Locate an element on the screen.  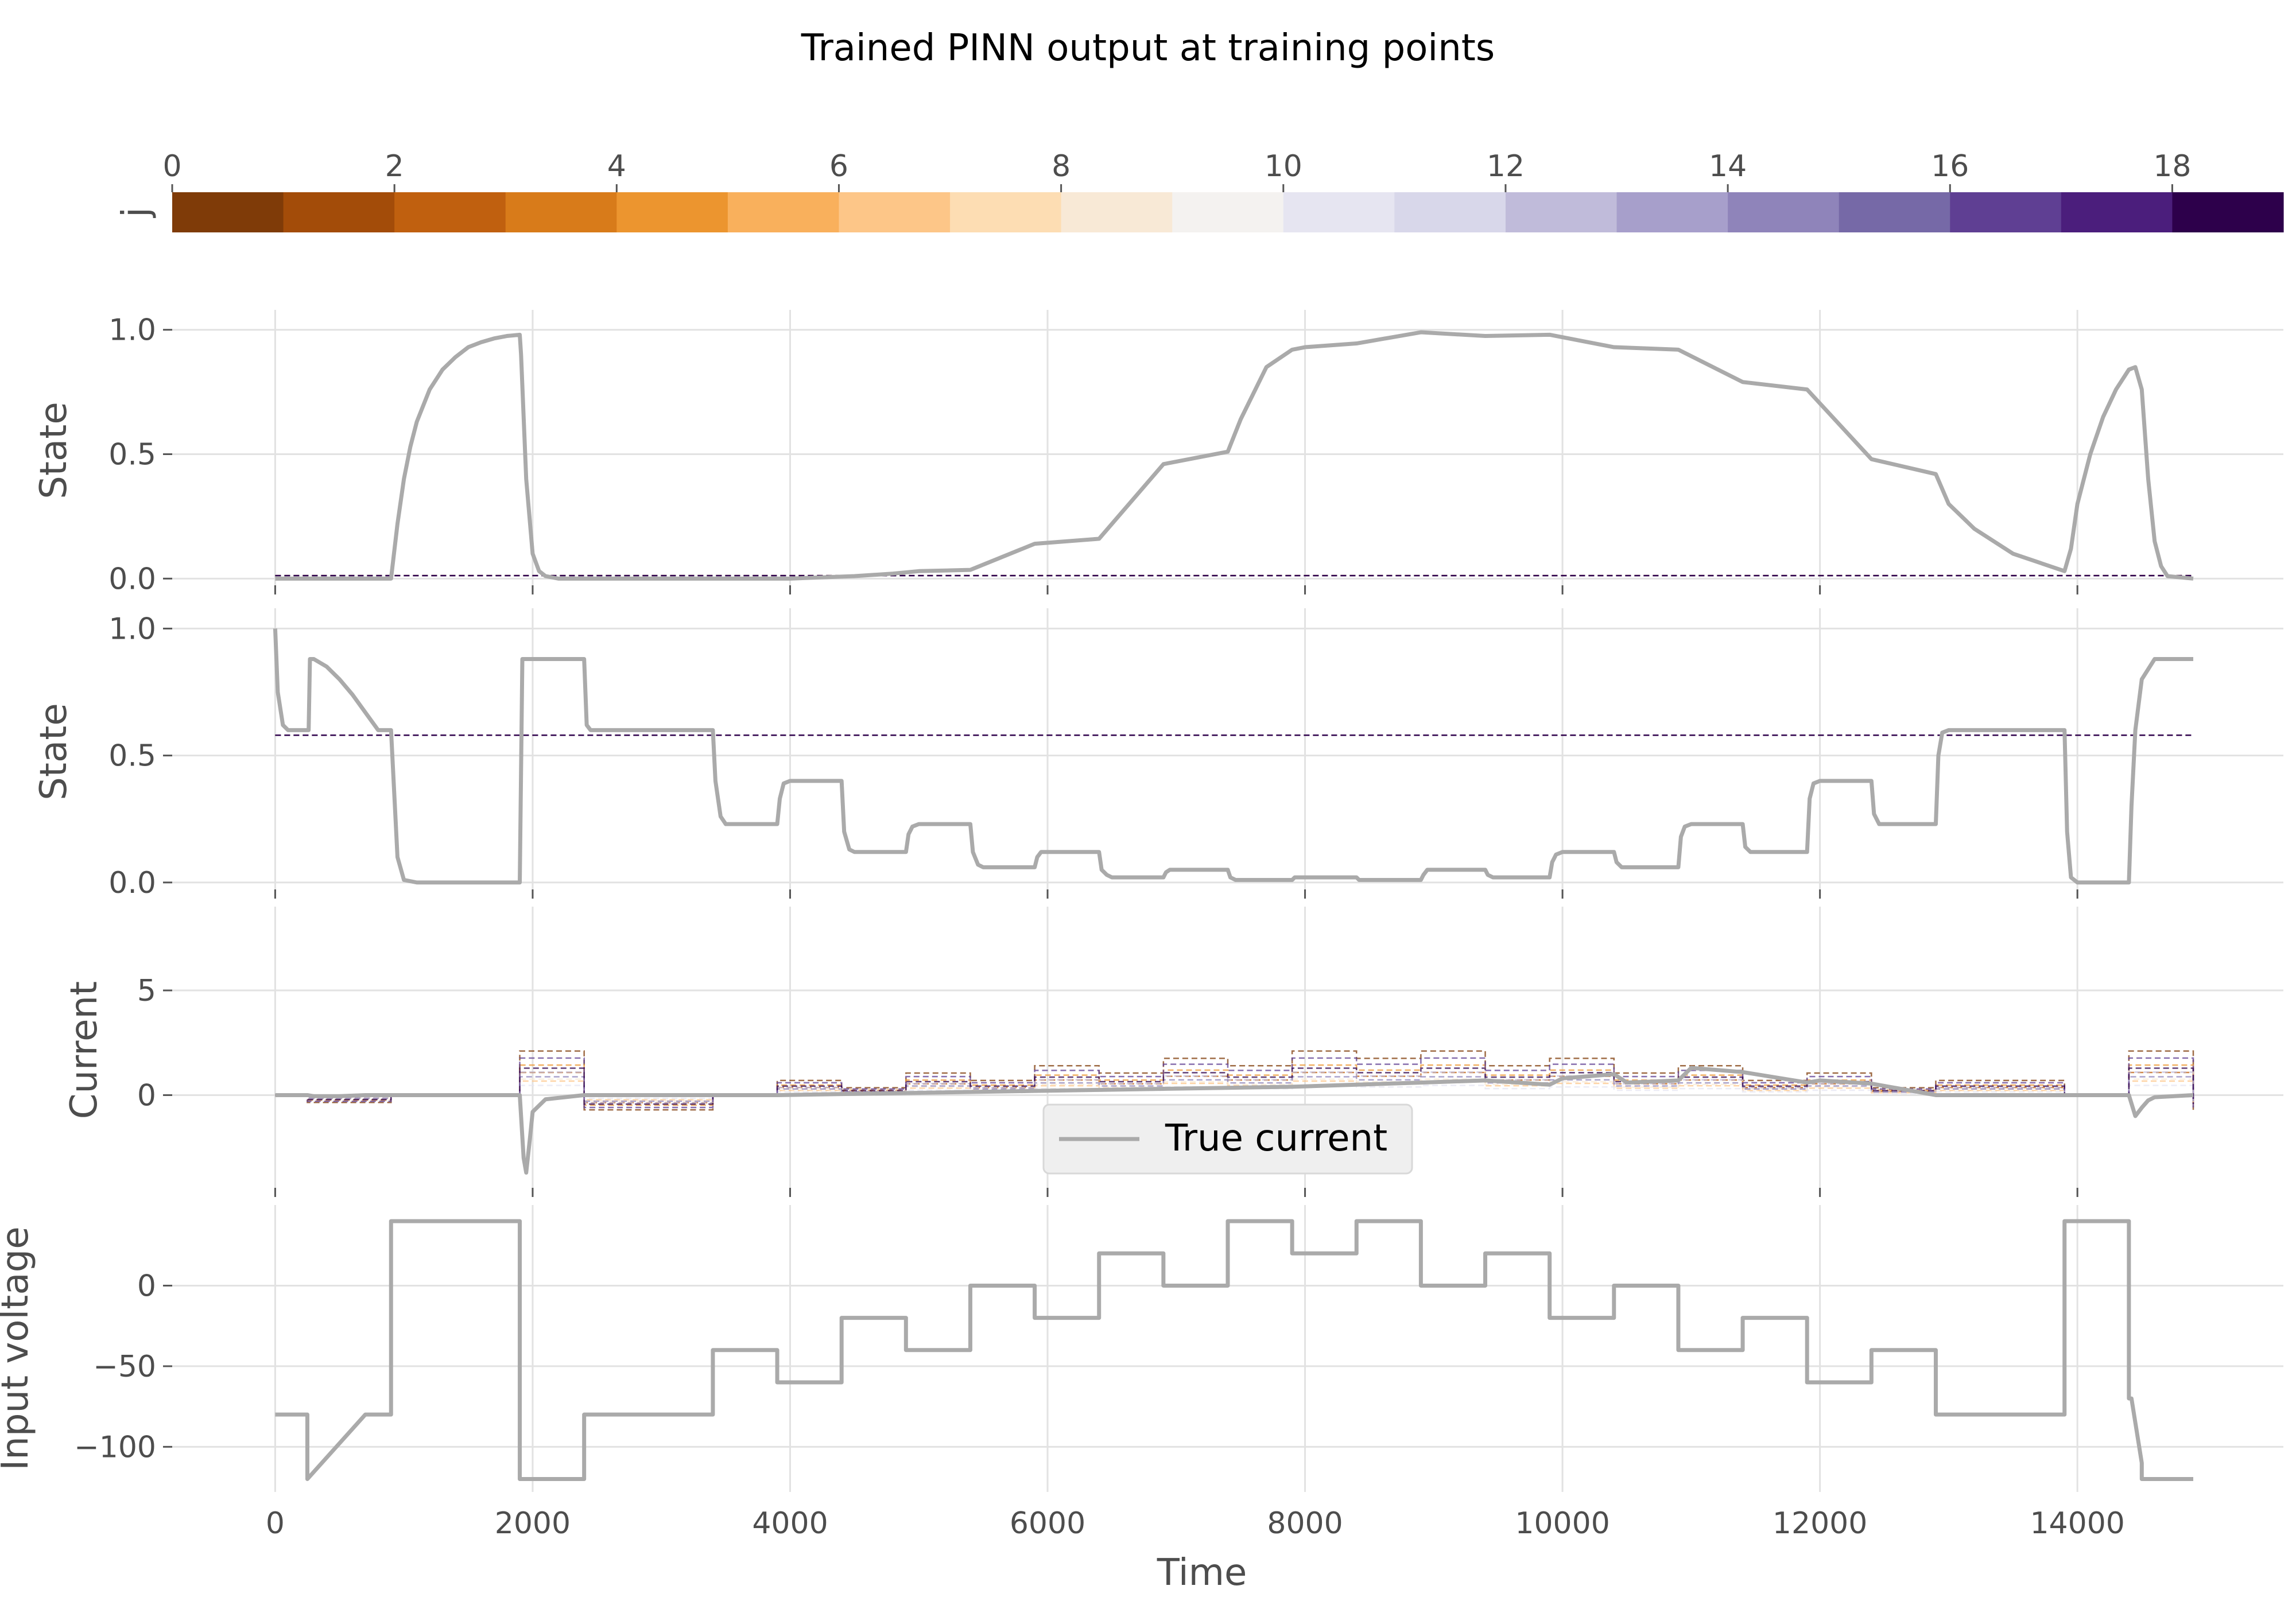
colorbar-tick-label: 16 is located at coordinates (1950, 166).